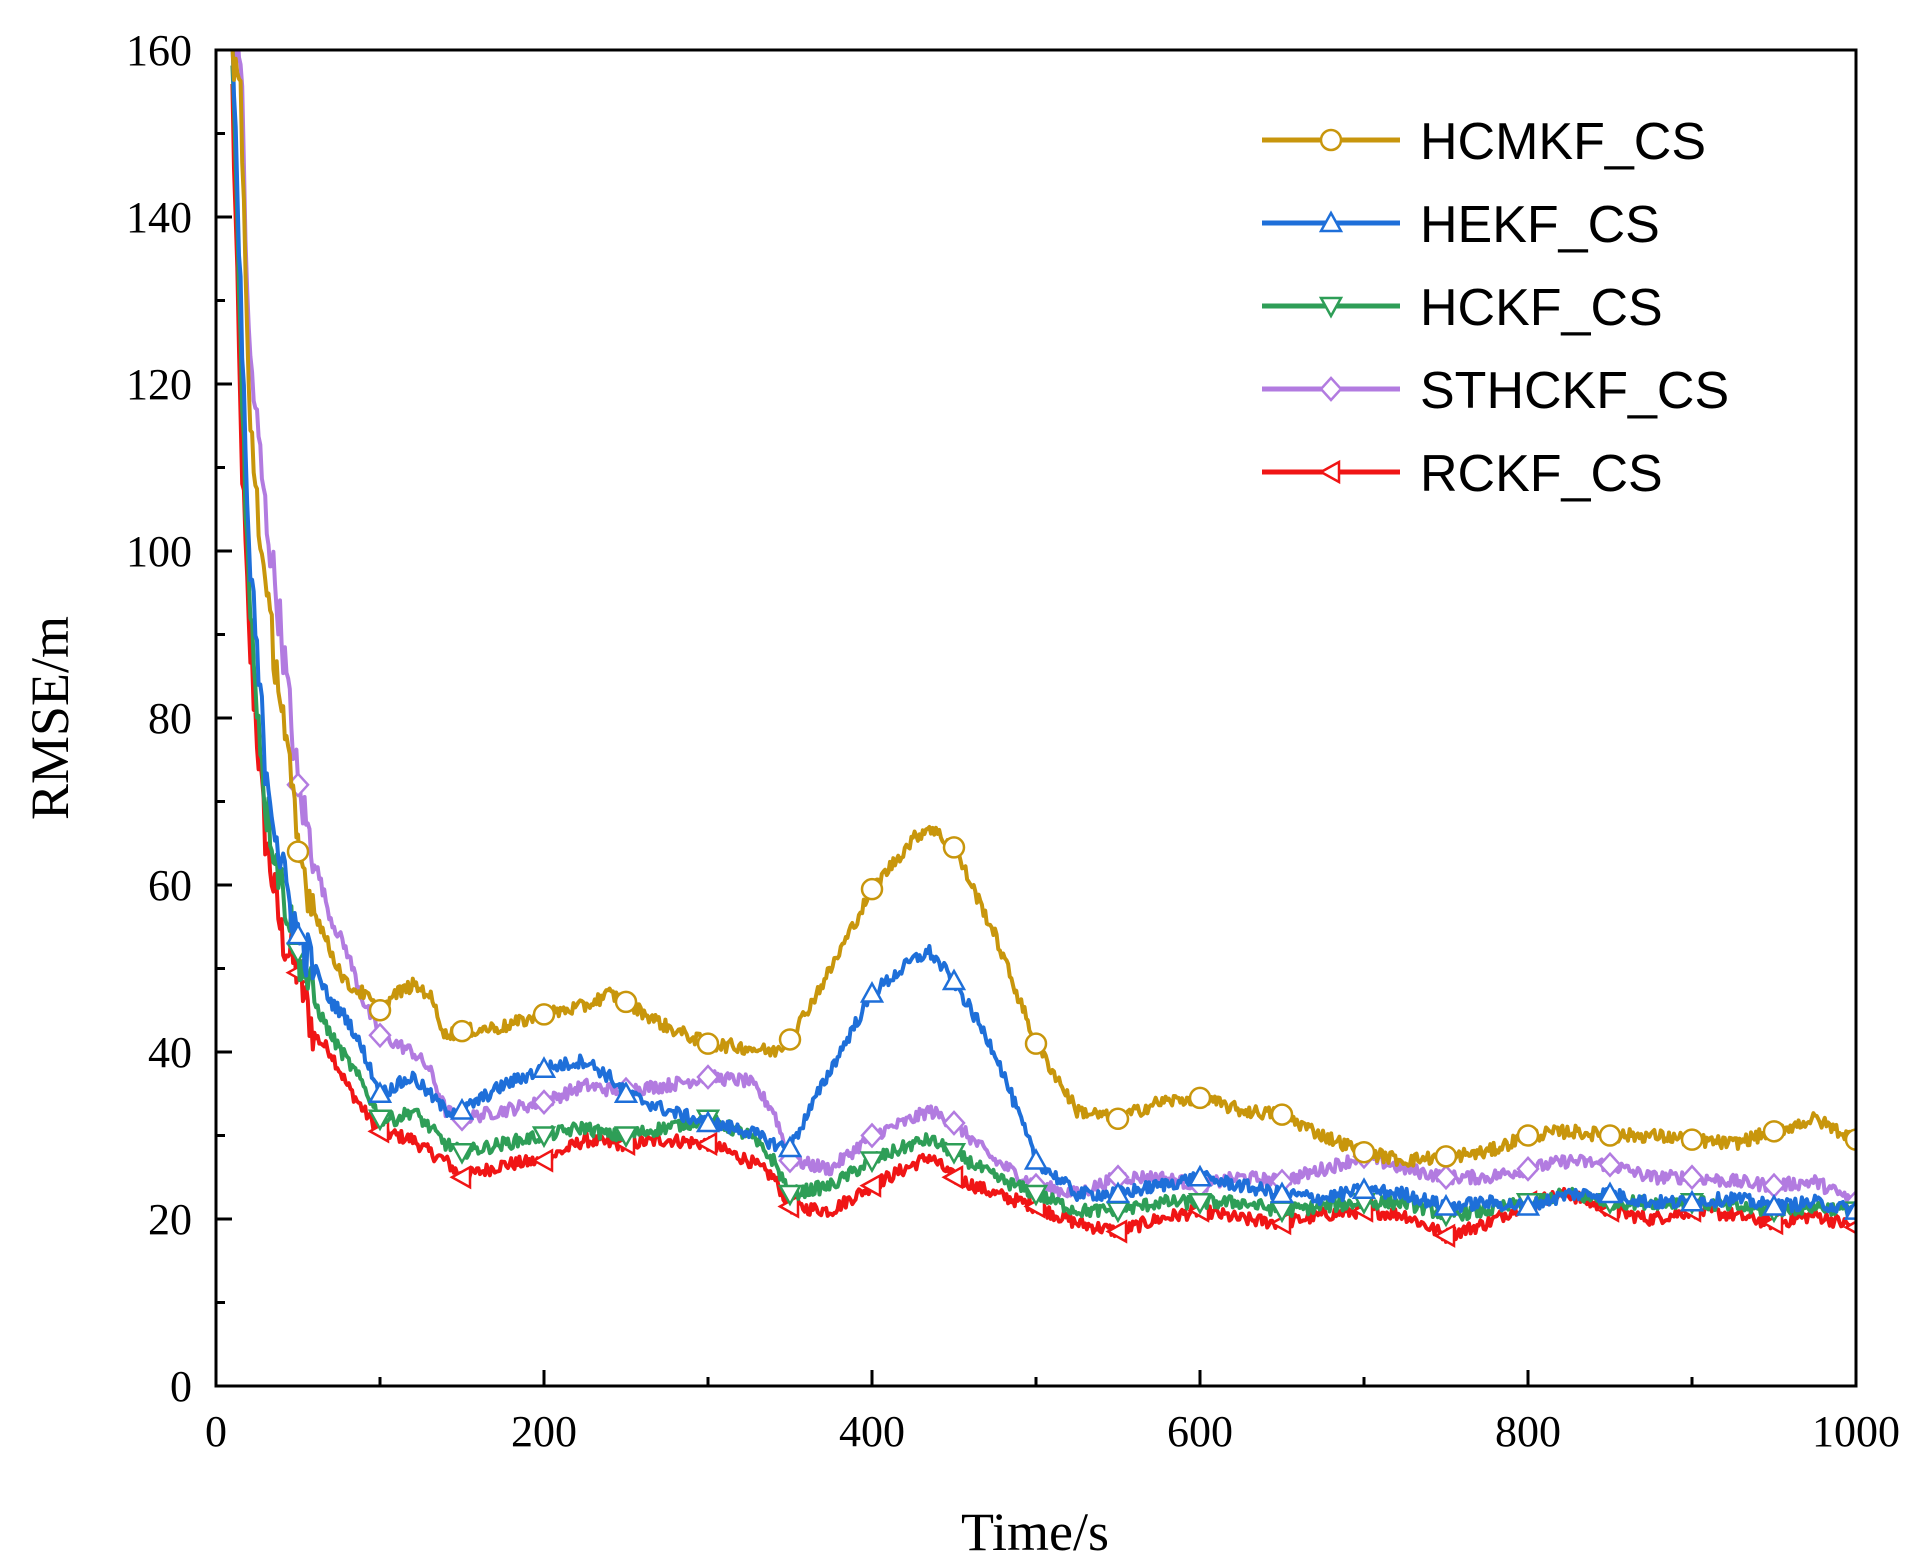  I want to click on legend-label: STHCKF_CS, so click(1574, 391).